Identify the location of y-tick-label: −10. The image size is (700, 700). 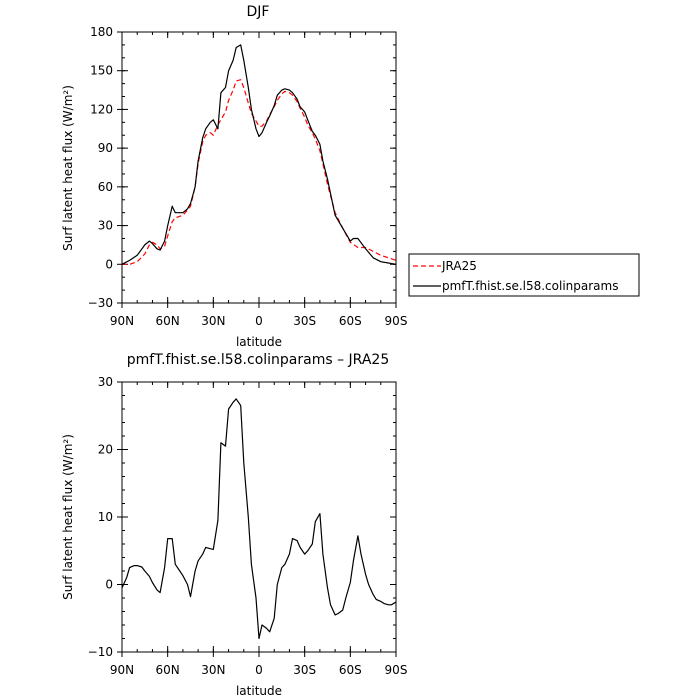
(100, 652).